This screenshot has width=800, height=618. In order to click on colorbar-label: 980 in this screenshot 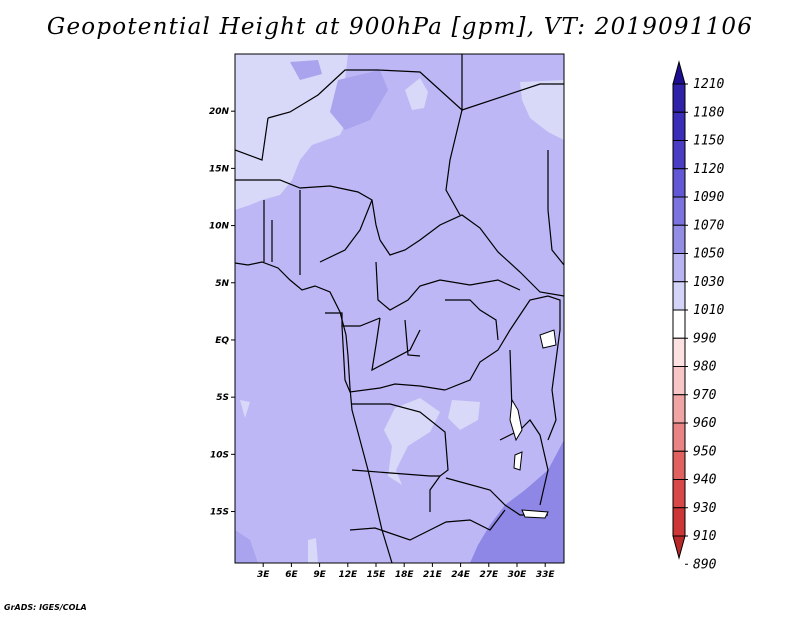, I will do `click(705, 367)`.